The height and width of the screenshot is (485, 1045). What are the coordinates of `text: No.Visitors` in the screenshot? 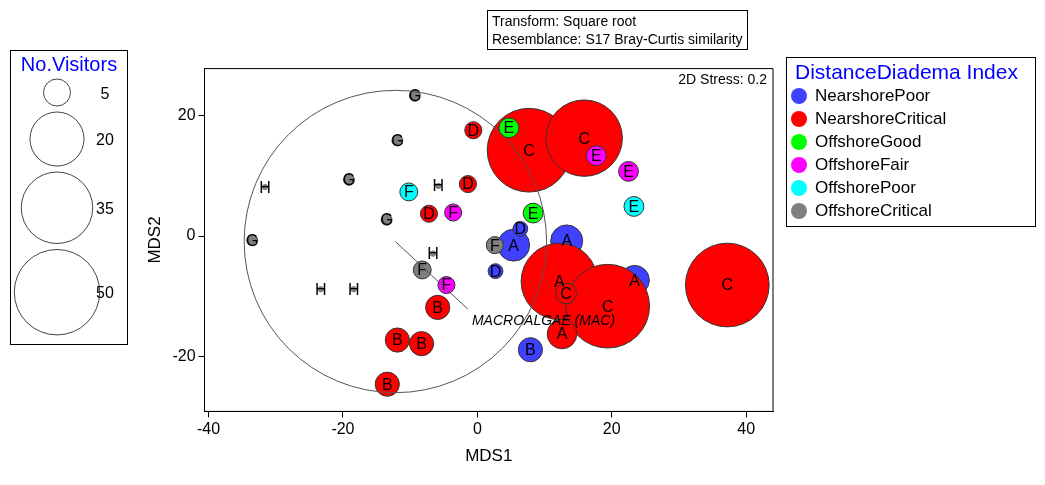 It's located at (69, 64).